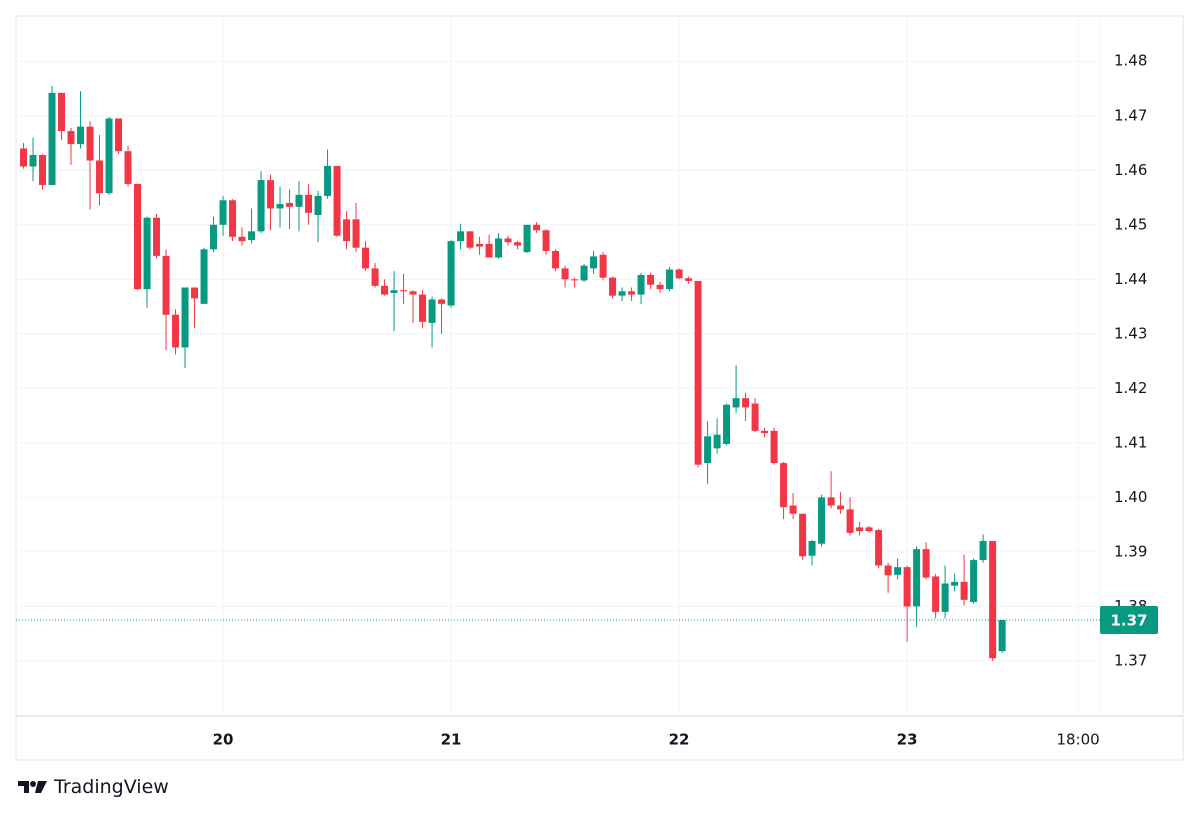 This screenshot has width=1200, height=817. Describe the element at coordinates (32, 787) in the screenshot. I see `brand-logo` at that location.